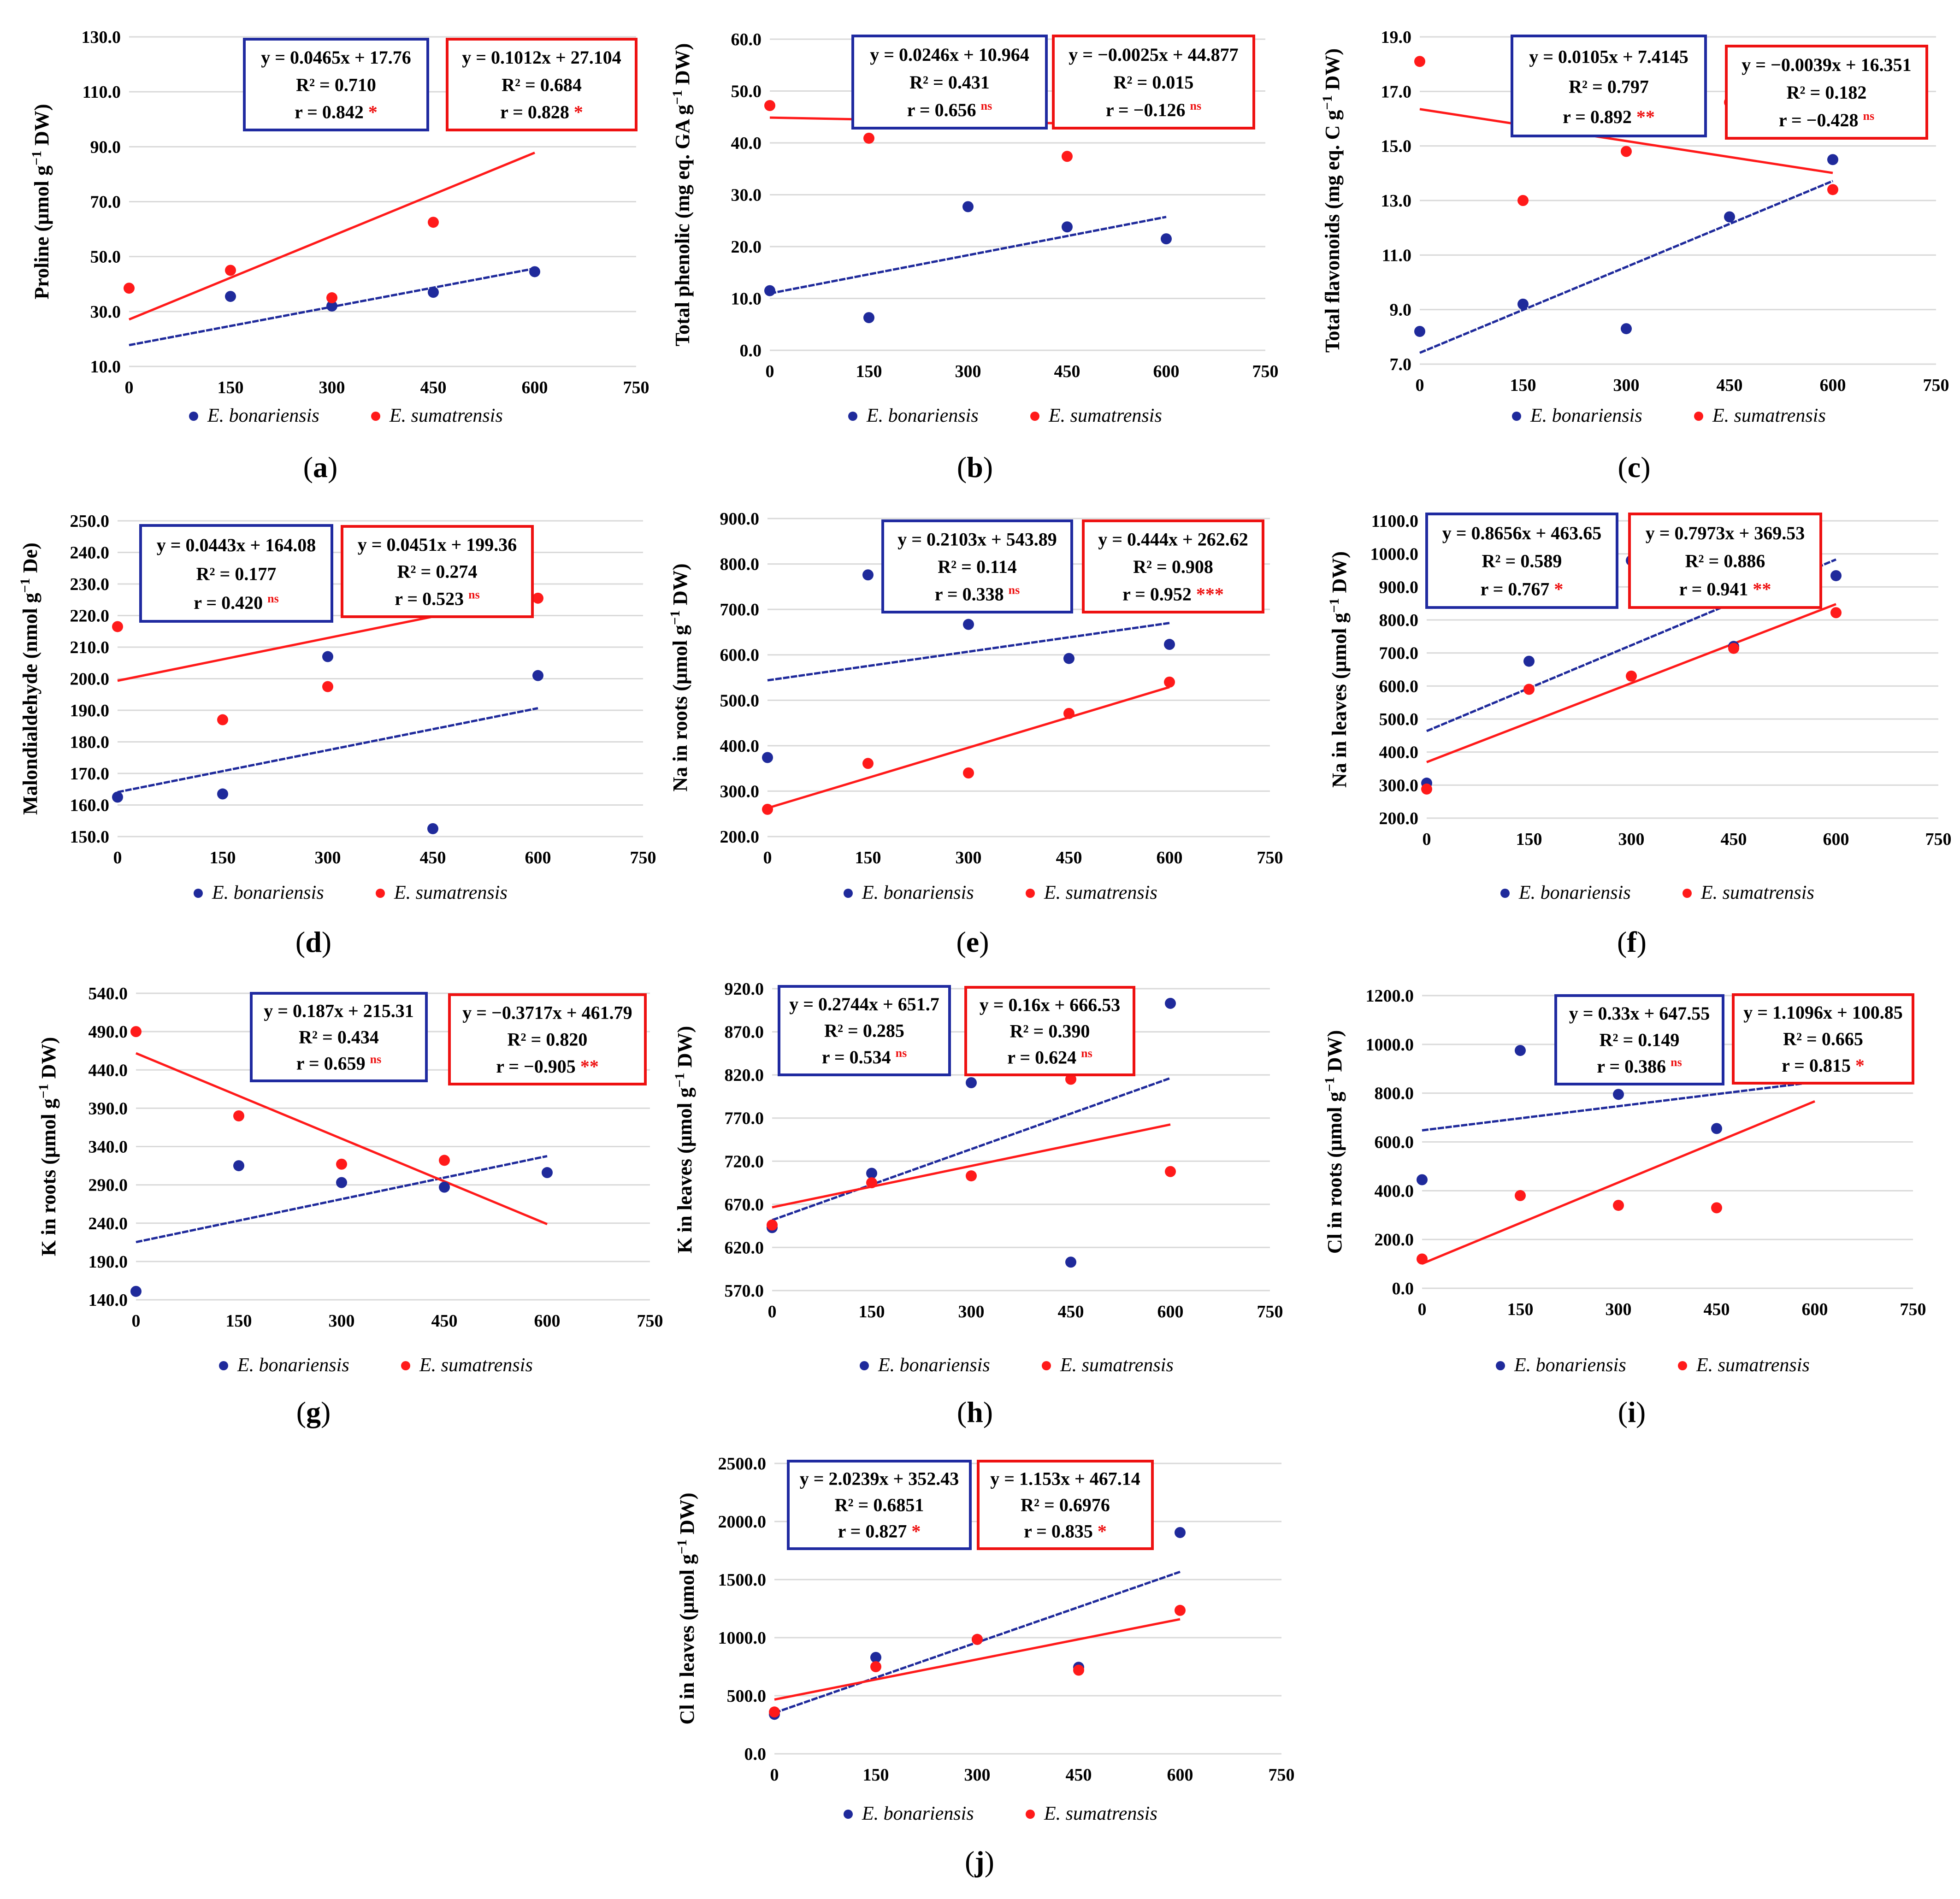  I want to click on y-tick-label: 210.0, so click(90, 647).